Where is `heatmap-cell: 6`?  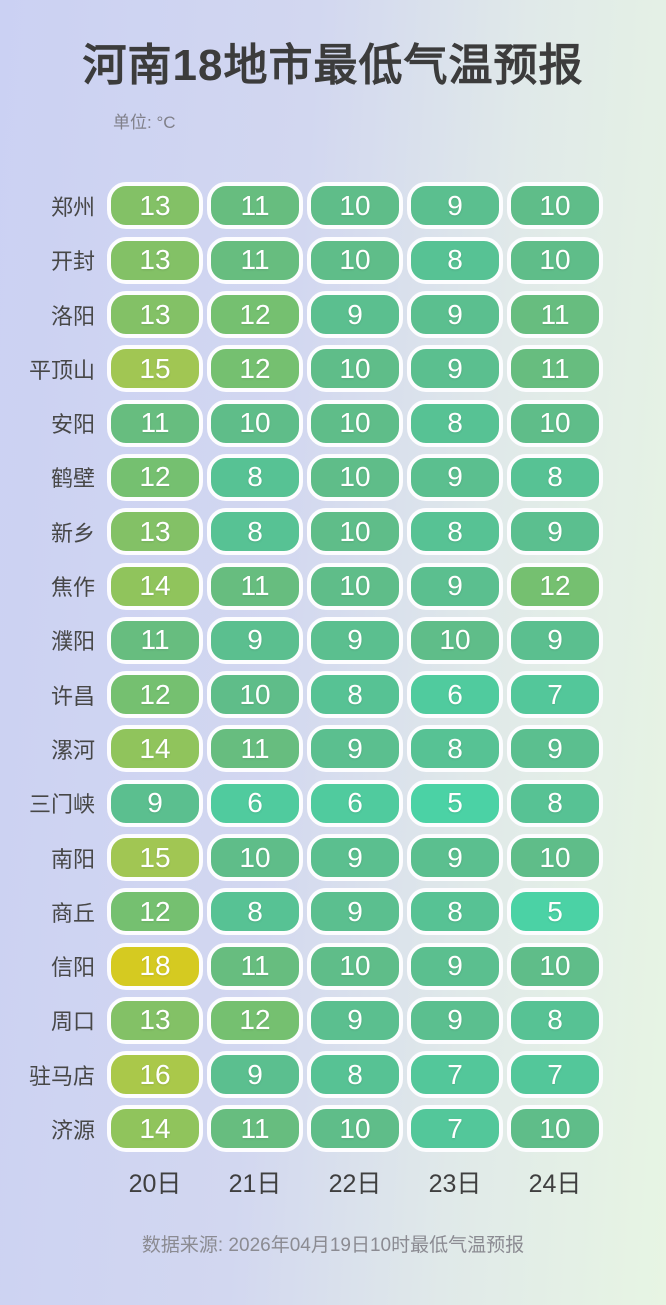 heatmap-cell: 6 is located at coordinates (355, 803).